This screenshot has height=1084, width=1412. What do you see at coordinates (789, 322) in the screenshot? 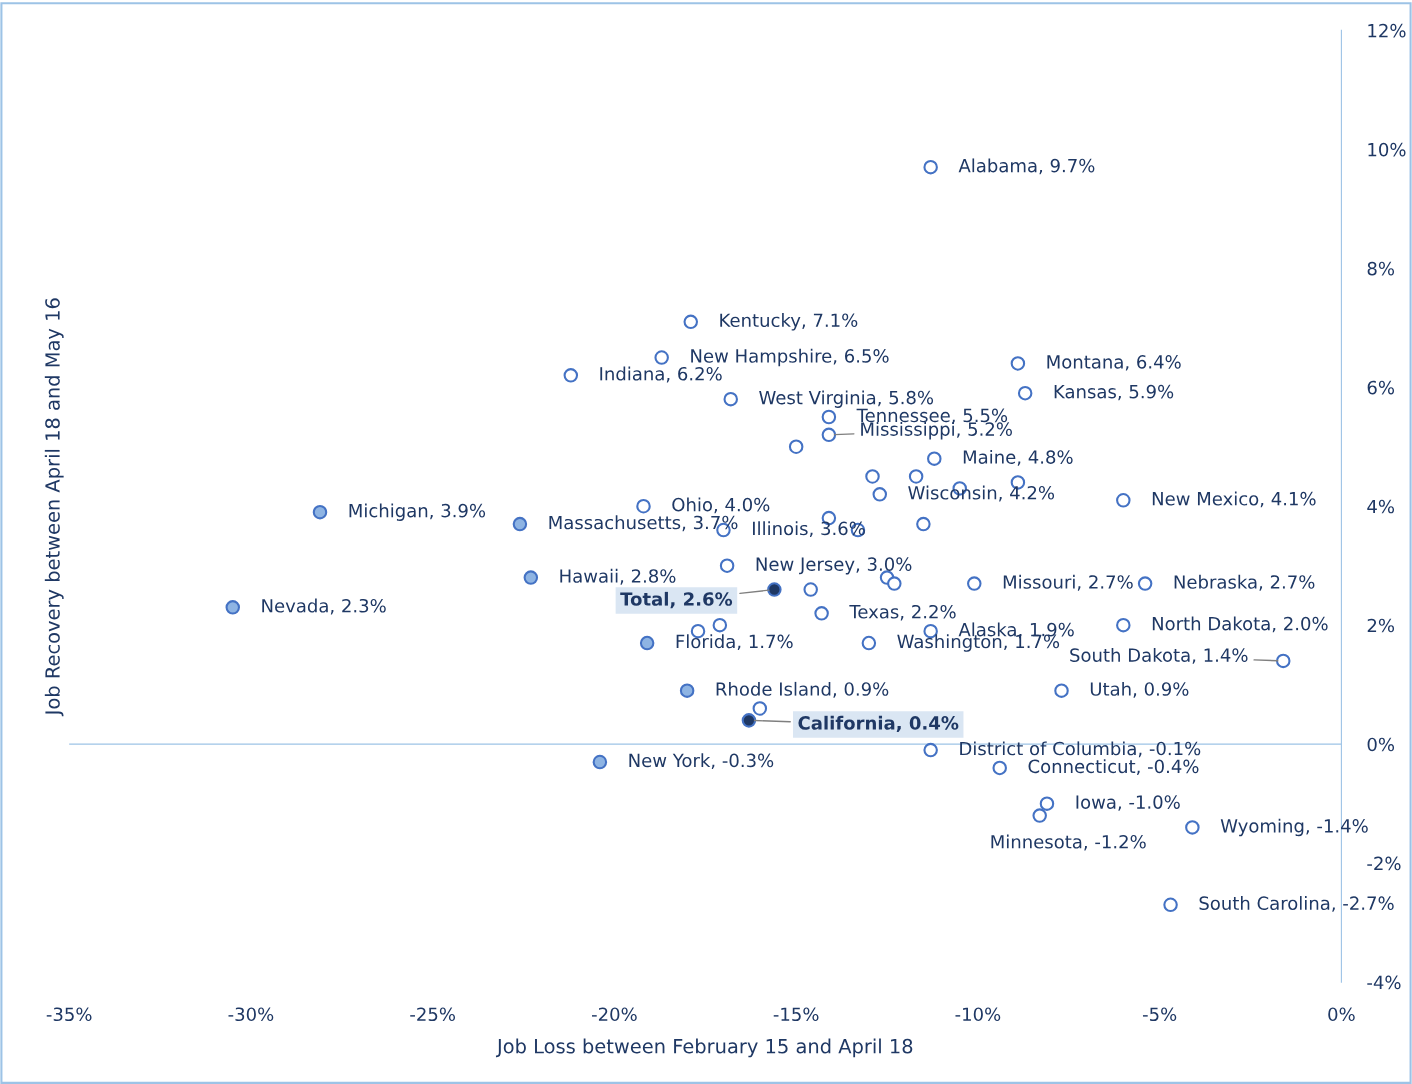
I see `annotation: Kentucky, 7.1%` at bounding box center [789, 322].